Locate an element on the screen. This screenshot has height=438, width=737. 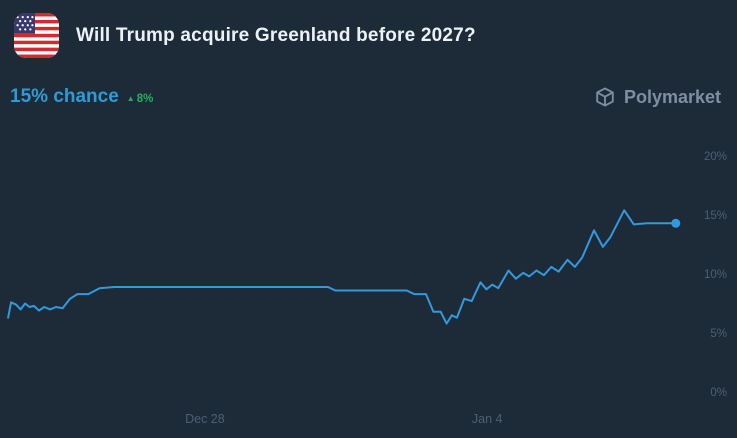
market-subheader: 15% chance ▲ 8% Polymarket is located at coordinates (368, 97).